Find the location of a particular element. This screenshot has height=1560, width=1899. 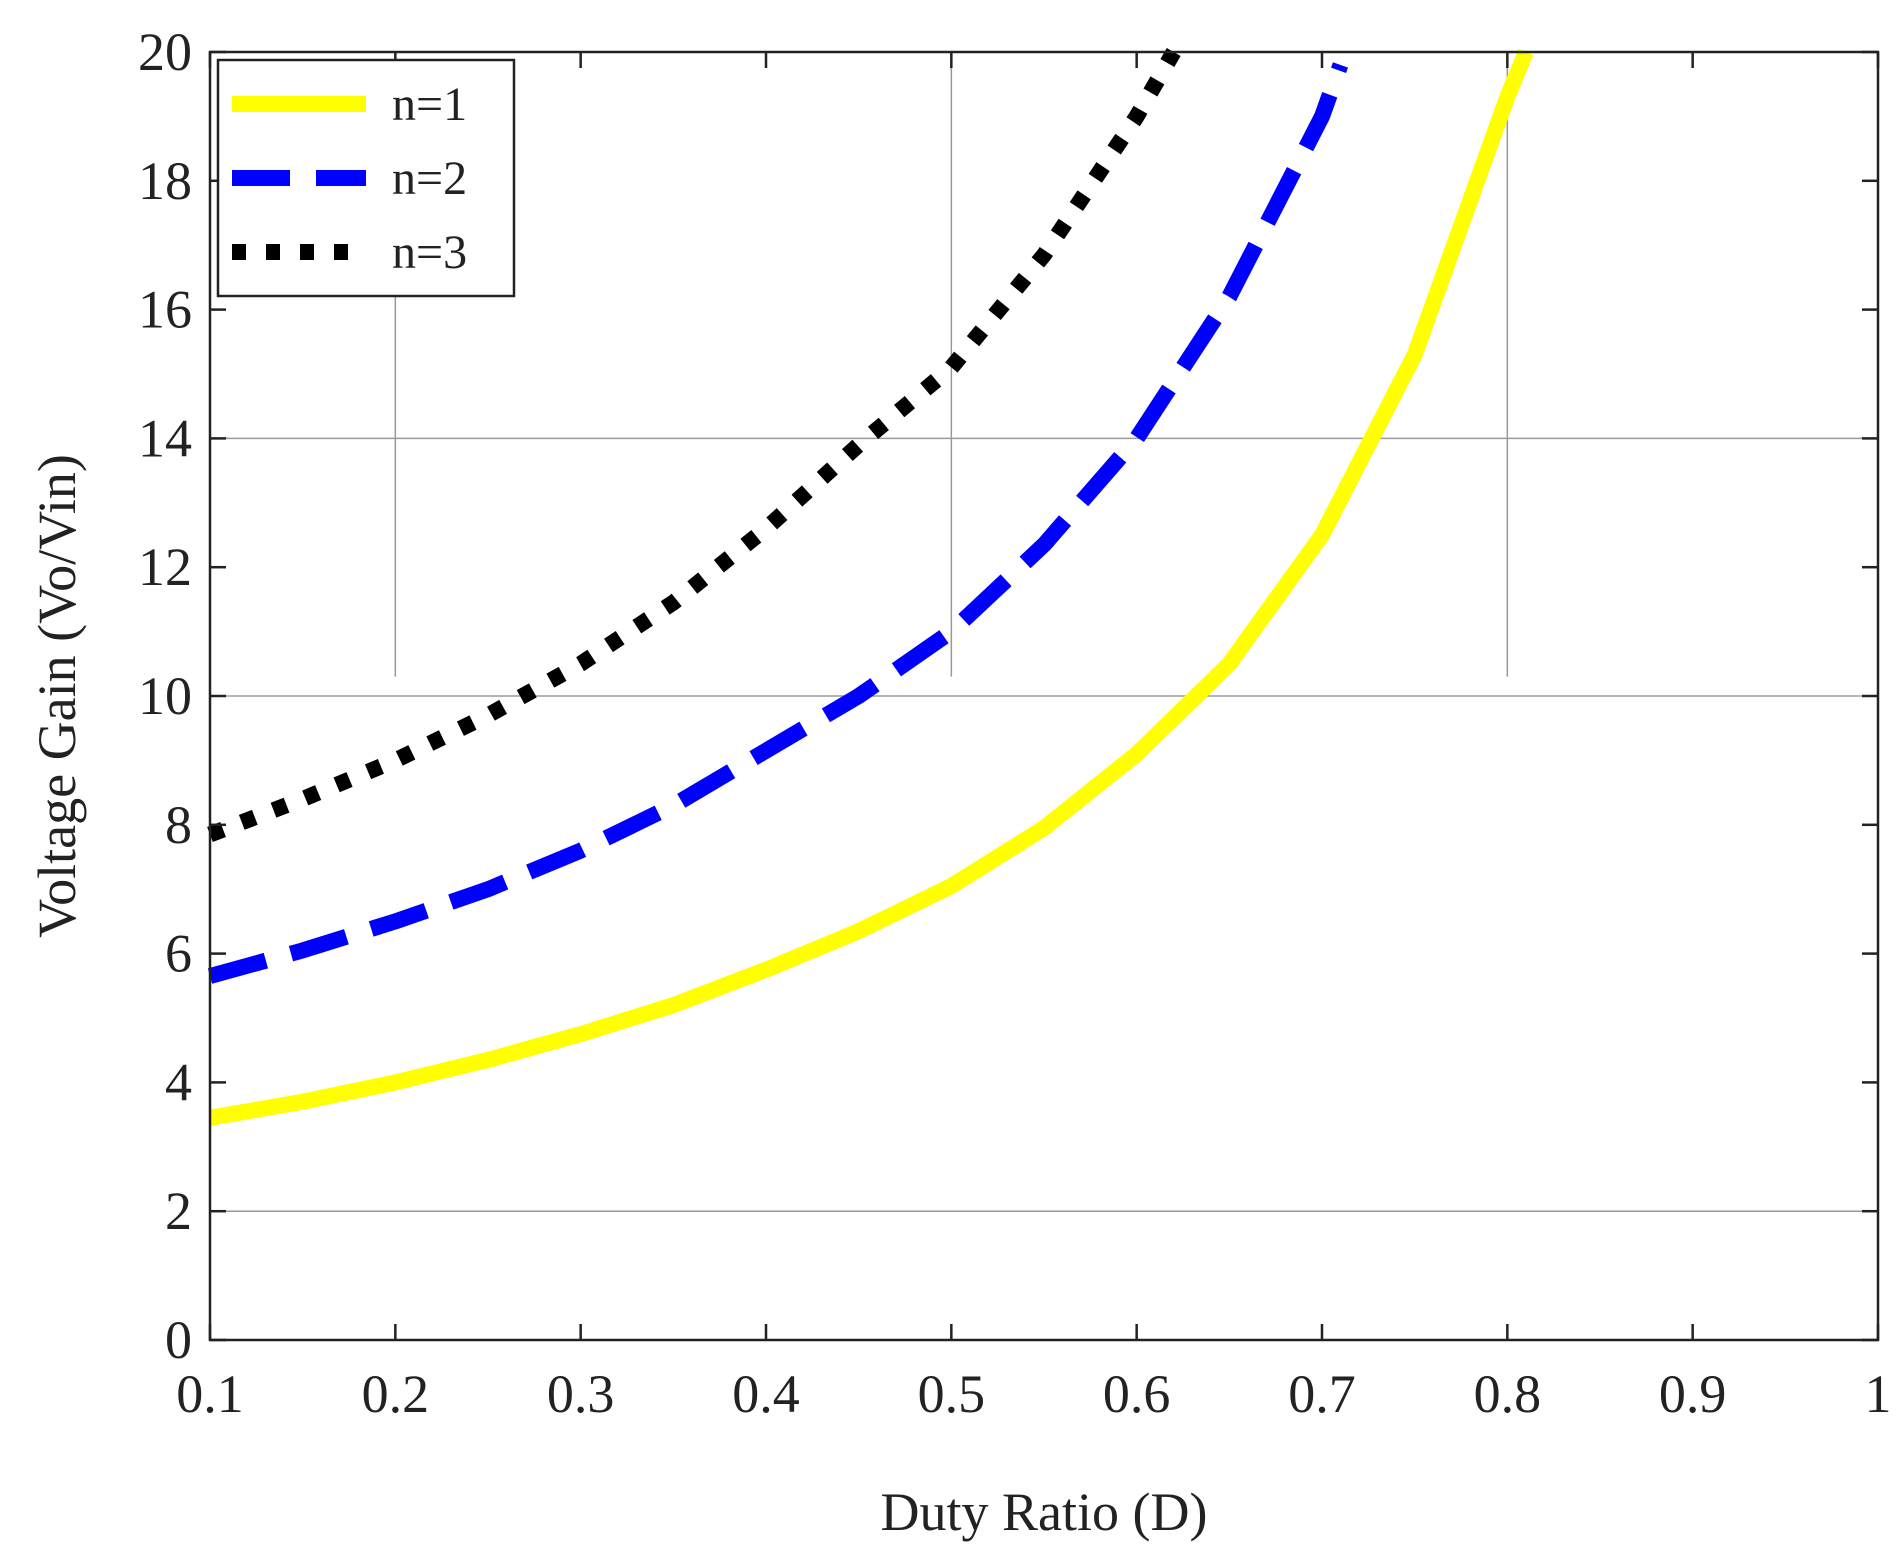

y-tick-label: 20 is located at coordinates (165, 52).